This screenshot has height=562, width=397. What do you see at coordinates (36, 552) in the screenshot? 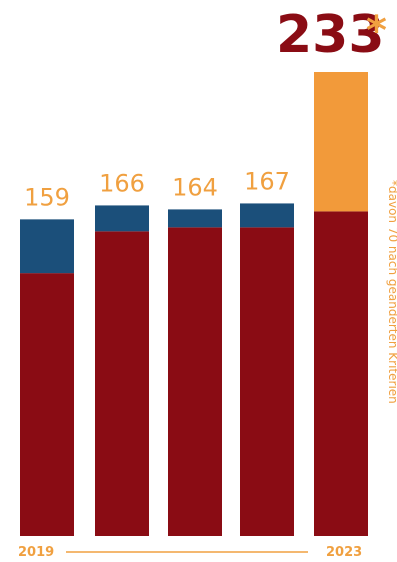
I see `x-axis-start-label: 2019` at bounding box center [36, 552].